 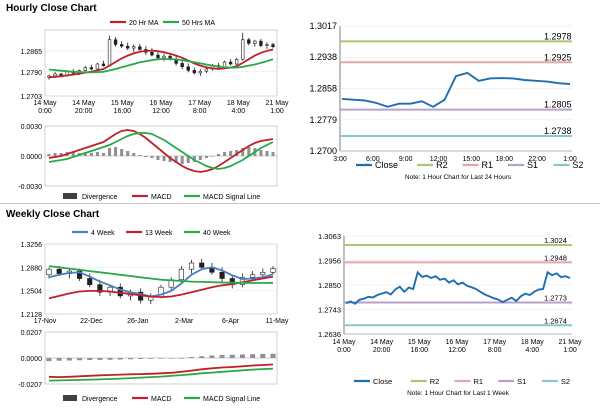 I want to click on ma50-line, so click(x=161, y=66).